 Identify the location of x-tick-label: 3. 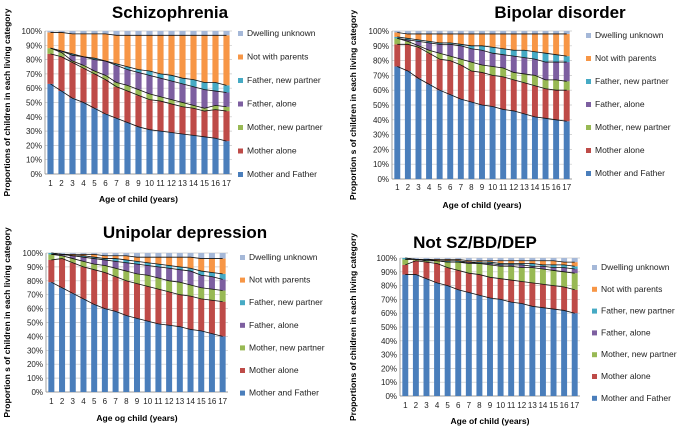
(426, 405).